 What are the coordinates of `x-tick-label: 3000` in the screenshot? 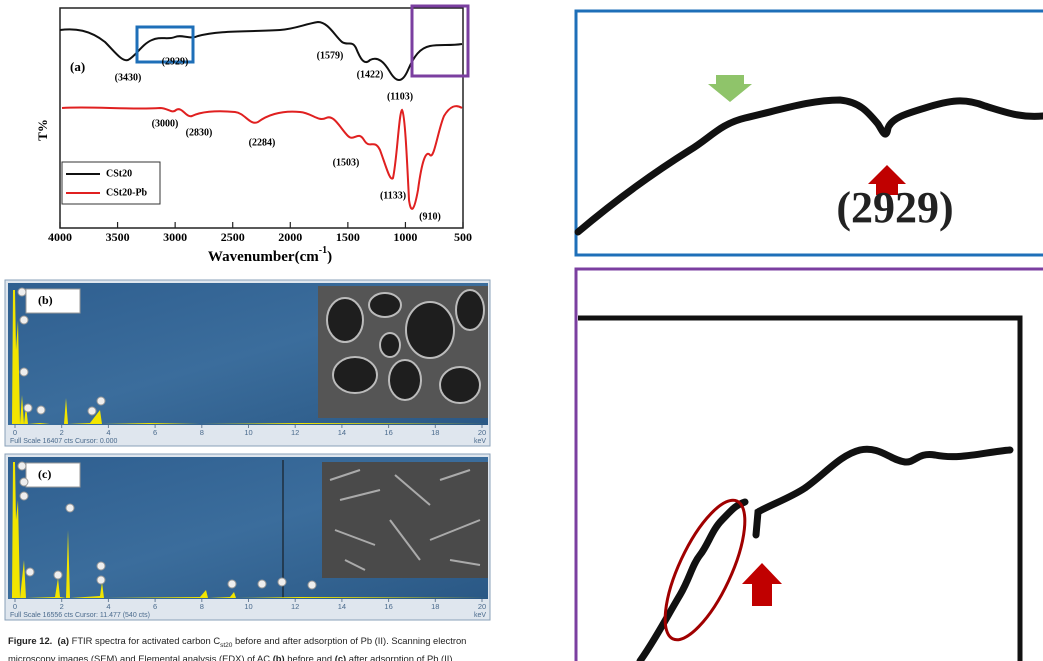 It's located at (175, 237).